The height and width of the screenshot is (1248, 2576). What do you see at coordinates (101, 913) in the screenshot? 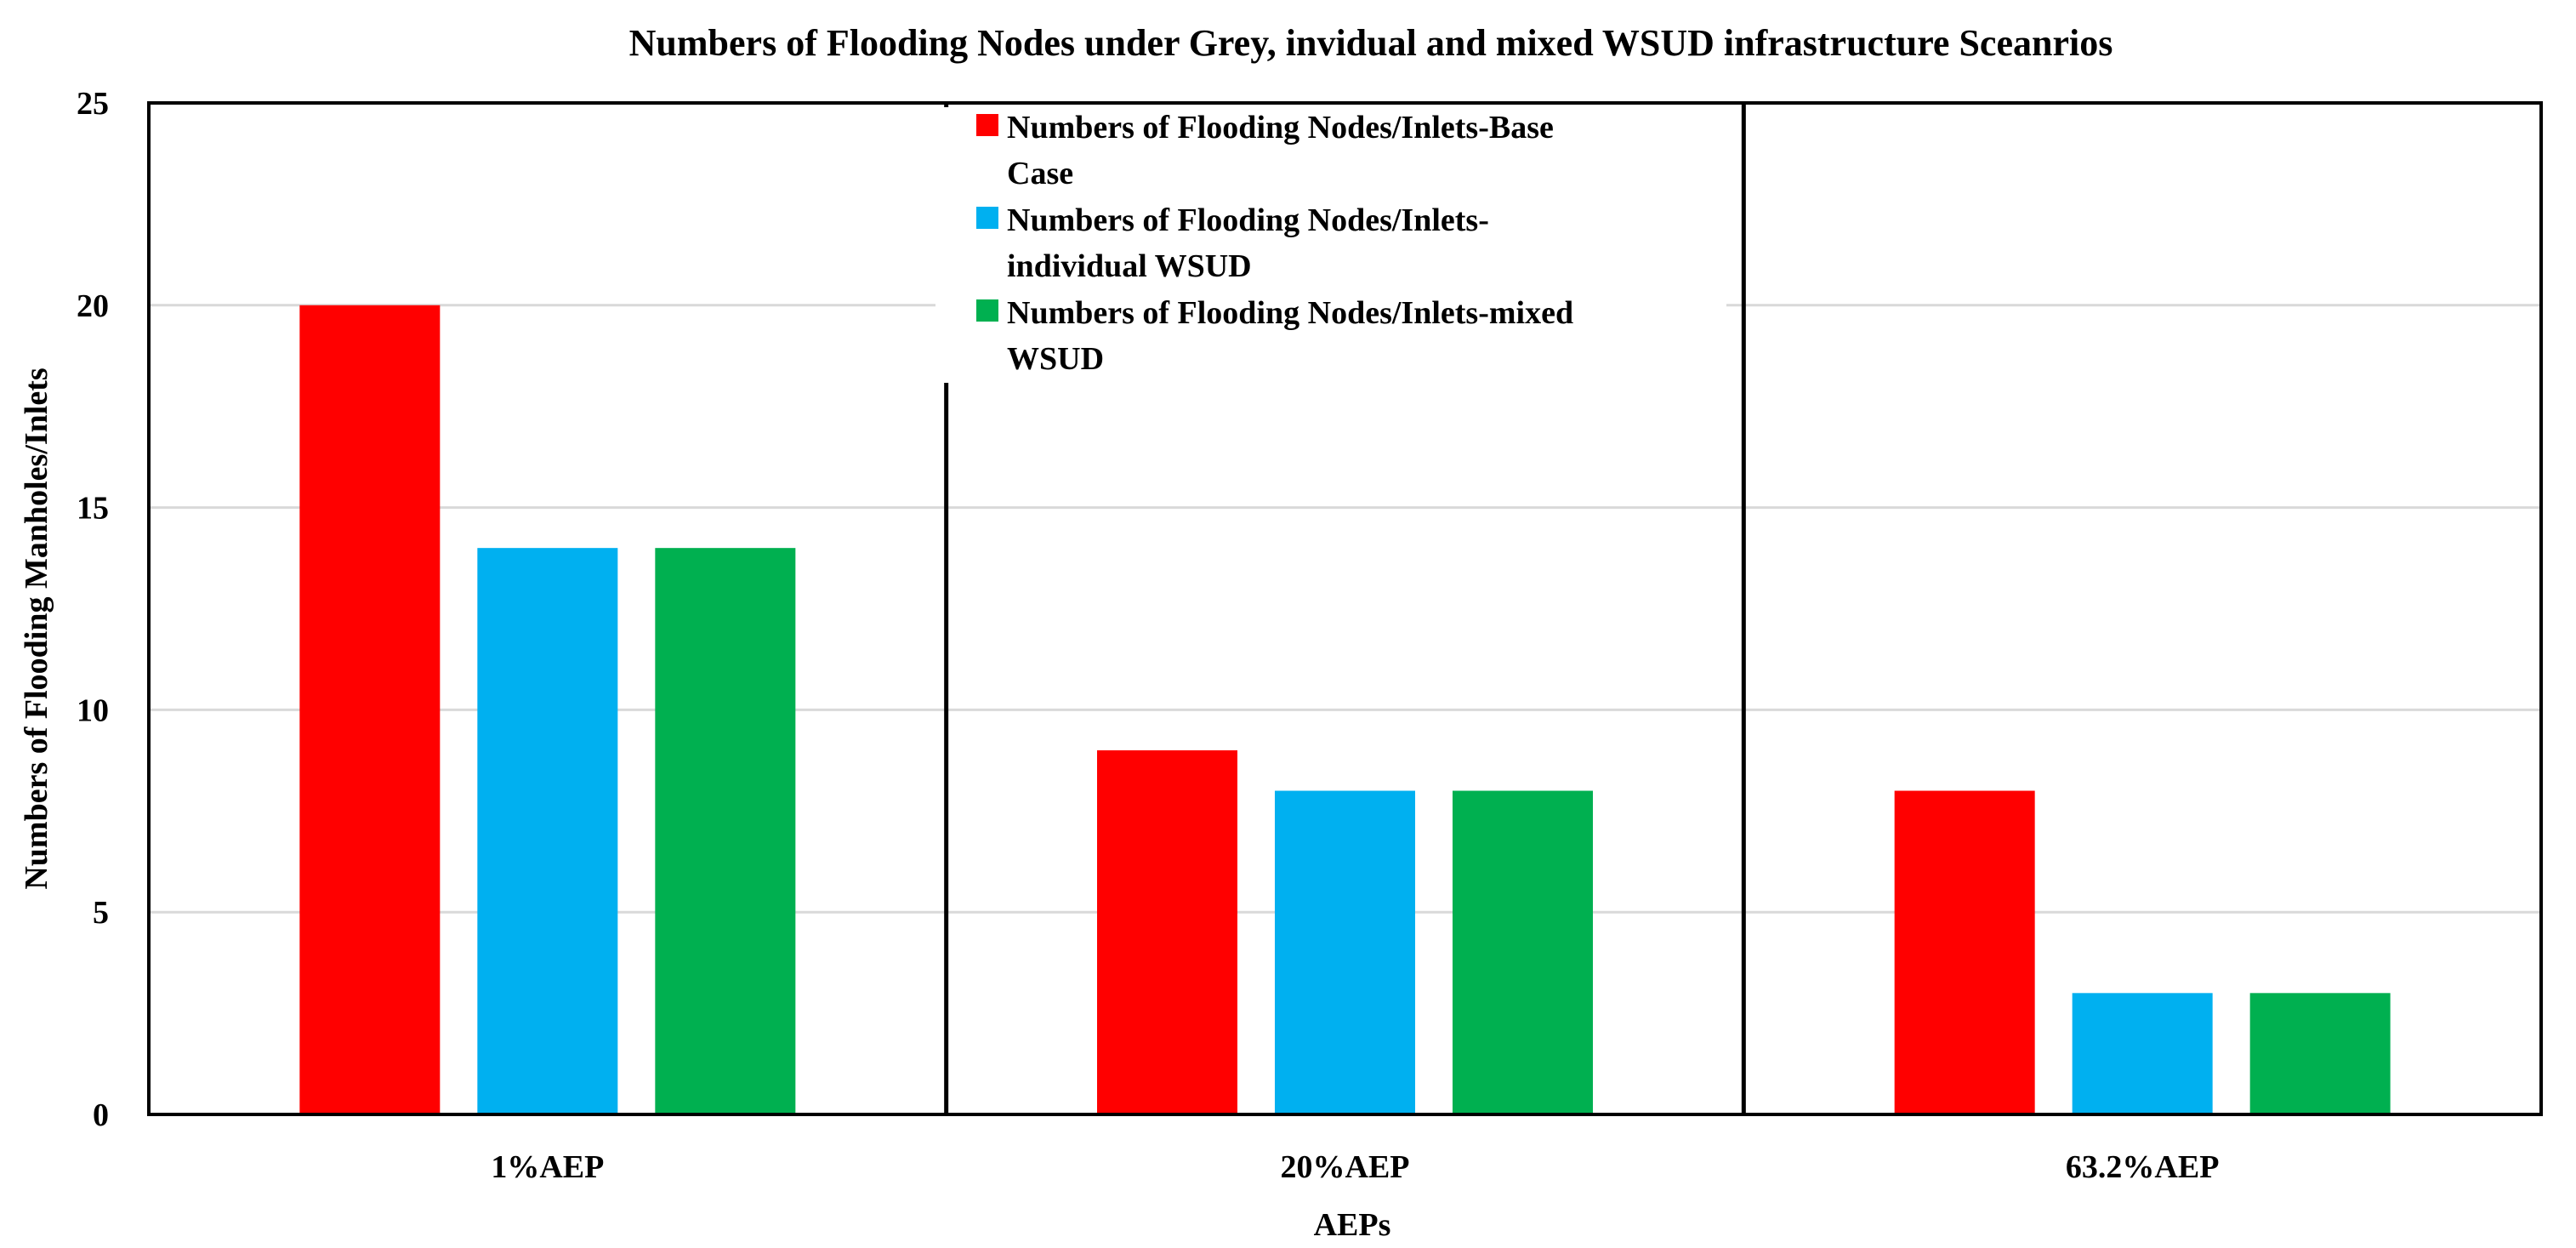
I see `y-tick-label: 5` at bounding box center [101, 913].